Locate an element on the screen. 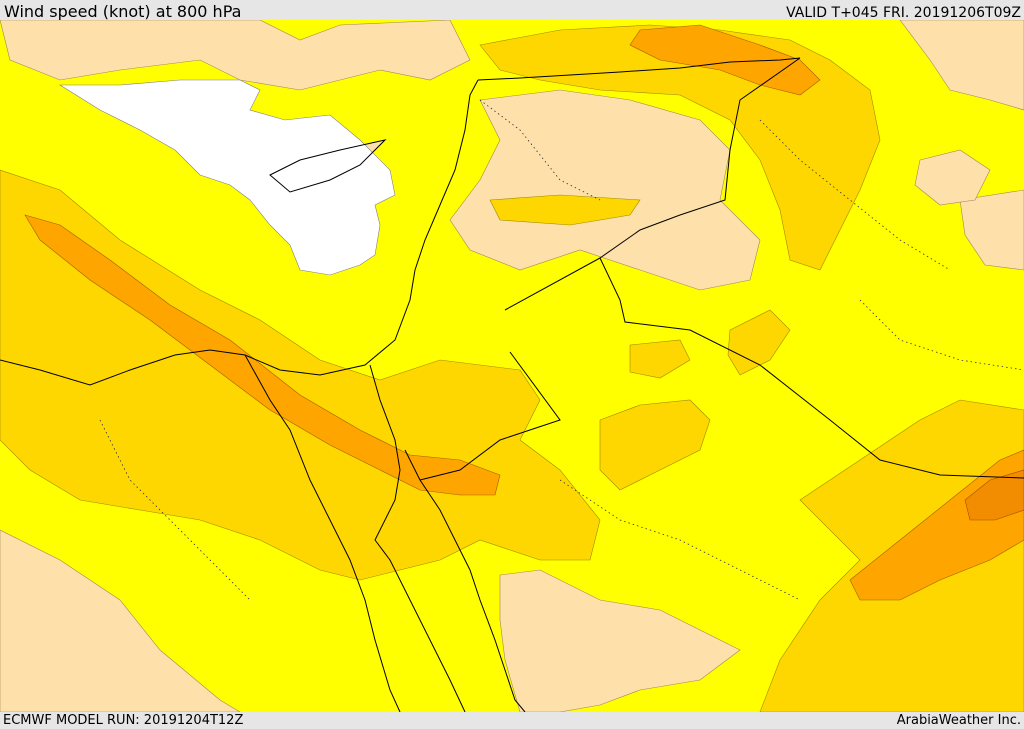 The width and height of the screenshot is (1024, 729). header-bar is located at coordinates (512, 10).